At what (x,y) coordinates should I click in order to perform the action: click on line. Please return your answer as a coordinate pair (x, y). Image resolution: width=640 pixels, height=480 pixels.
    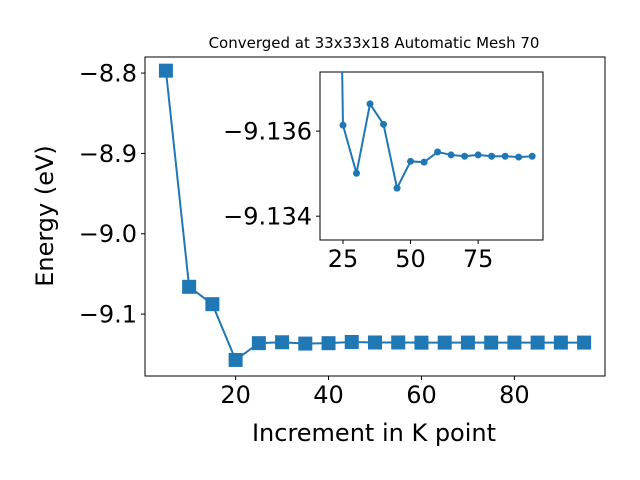
    Looking at the image, I should click on (437, 132).